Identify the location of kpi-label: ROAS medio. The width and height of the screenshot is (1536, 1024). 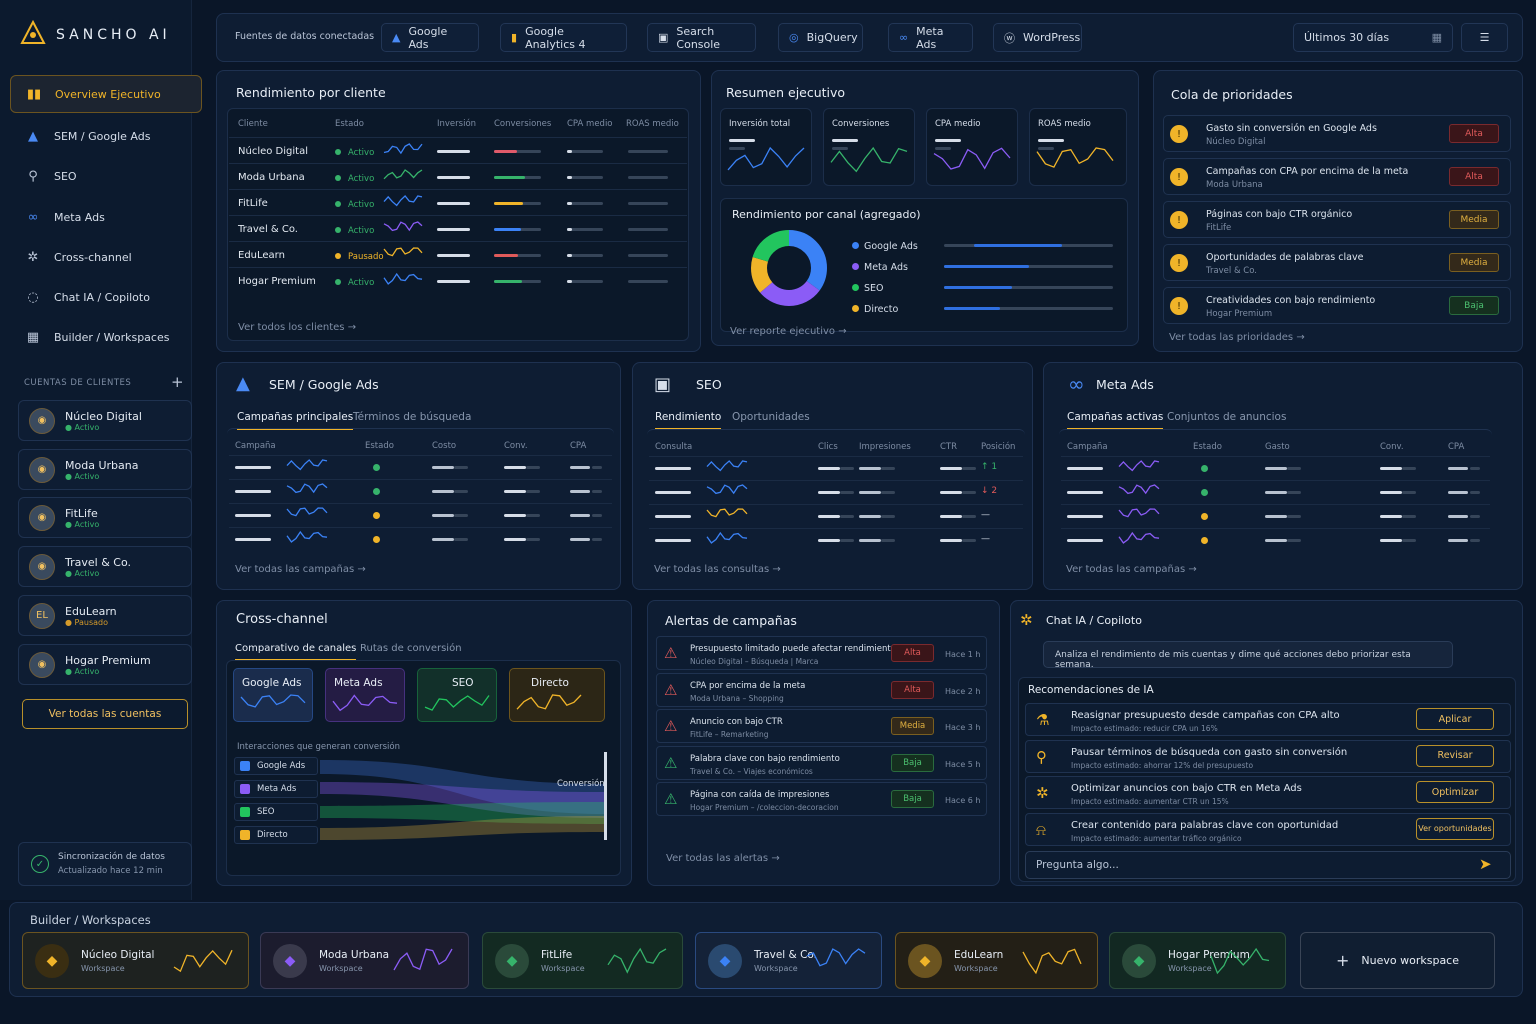
(1064, 124).